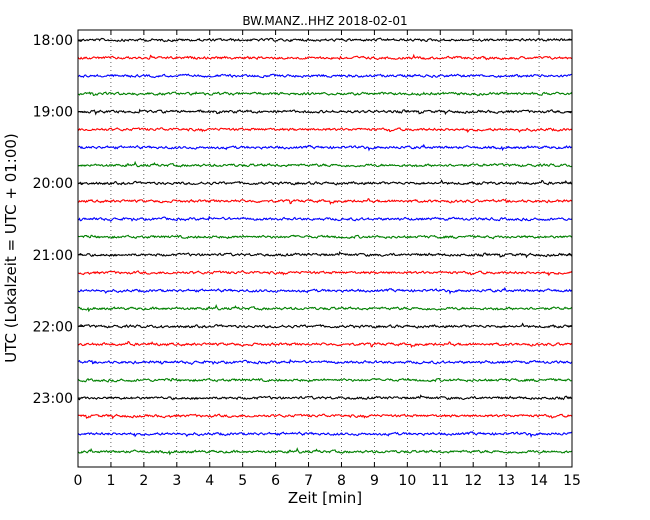 The height and width of the screenshot is (520, 650). Describe the element at coordinates (176, 481) in the screenshot. I see `x-tick-label: 3` at that location.